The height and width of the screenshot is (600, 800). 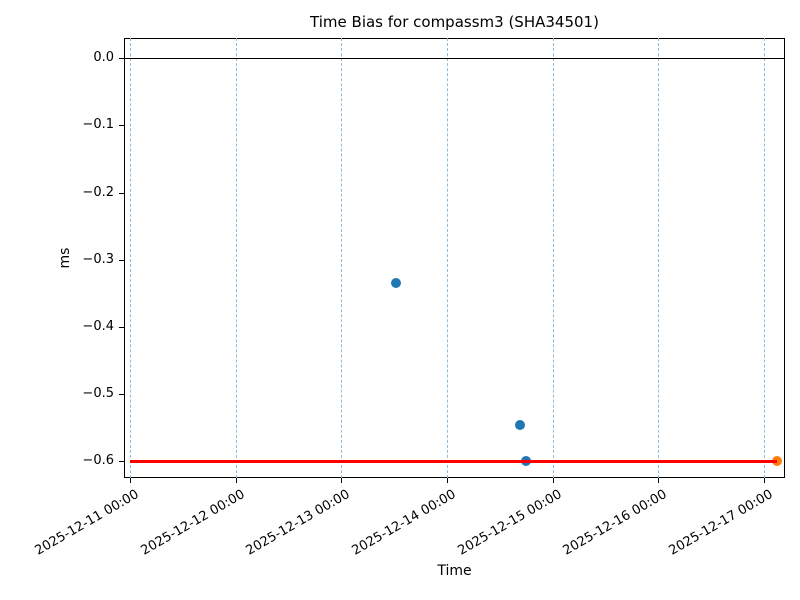 I want to click on y-tick-label: −0.1, so click(x=98, y=124).